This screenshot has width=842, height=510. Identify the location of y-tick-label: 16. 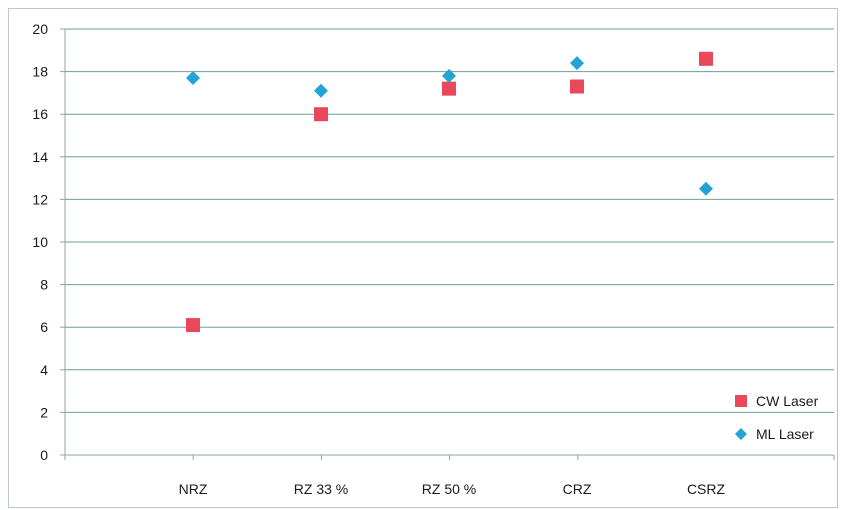
(40, 114).